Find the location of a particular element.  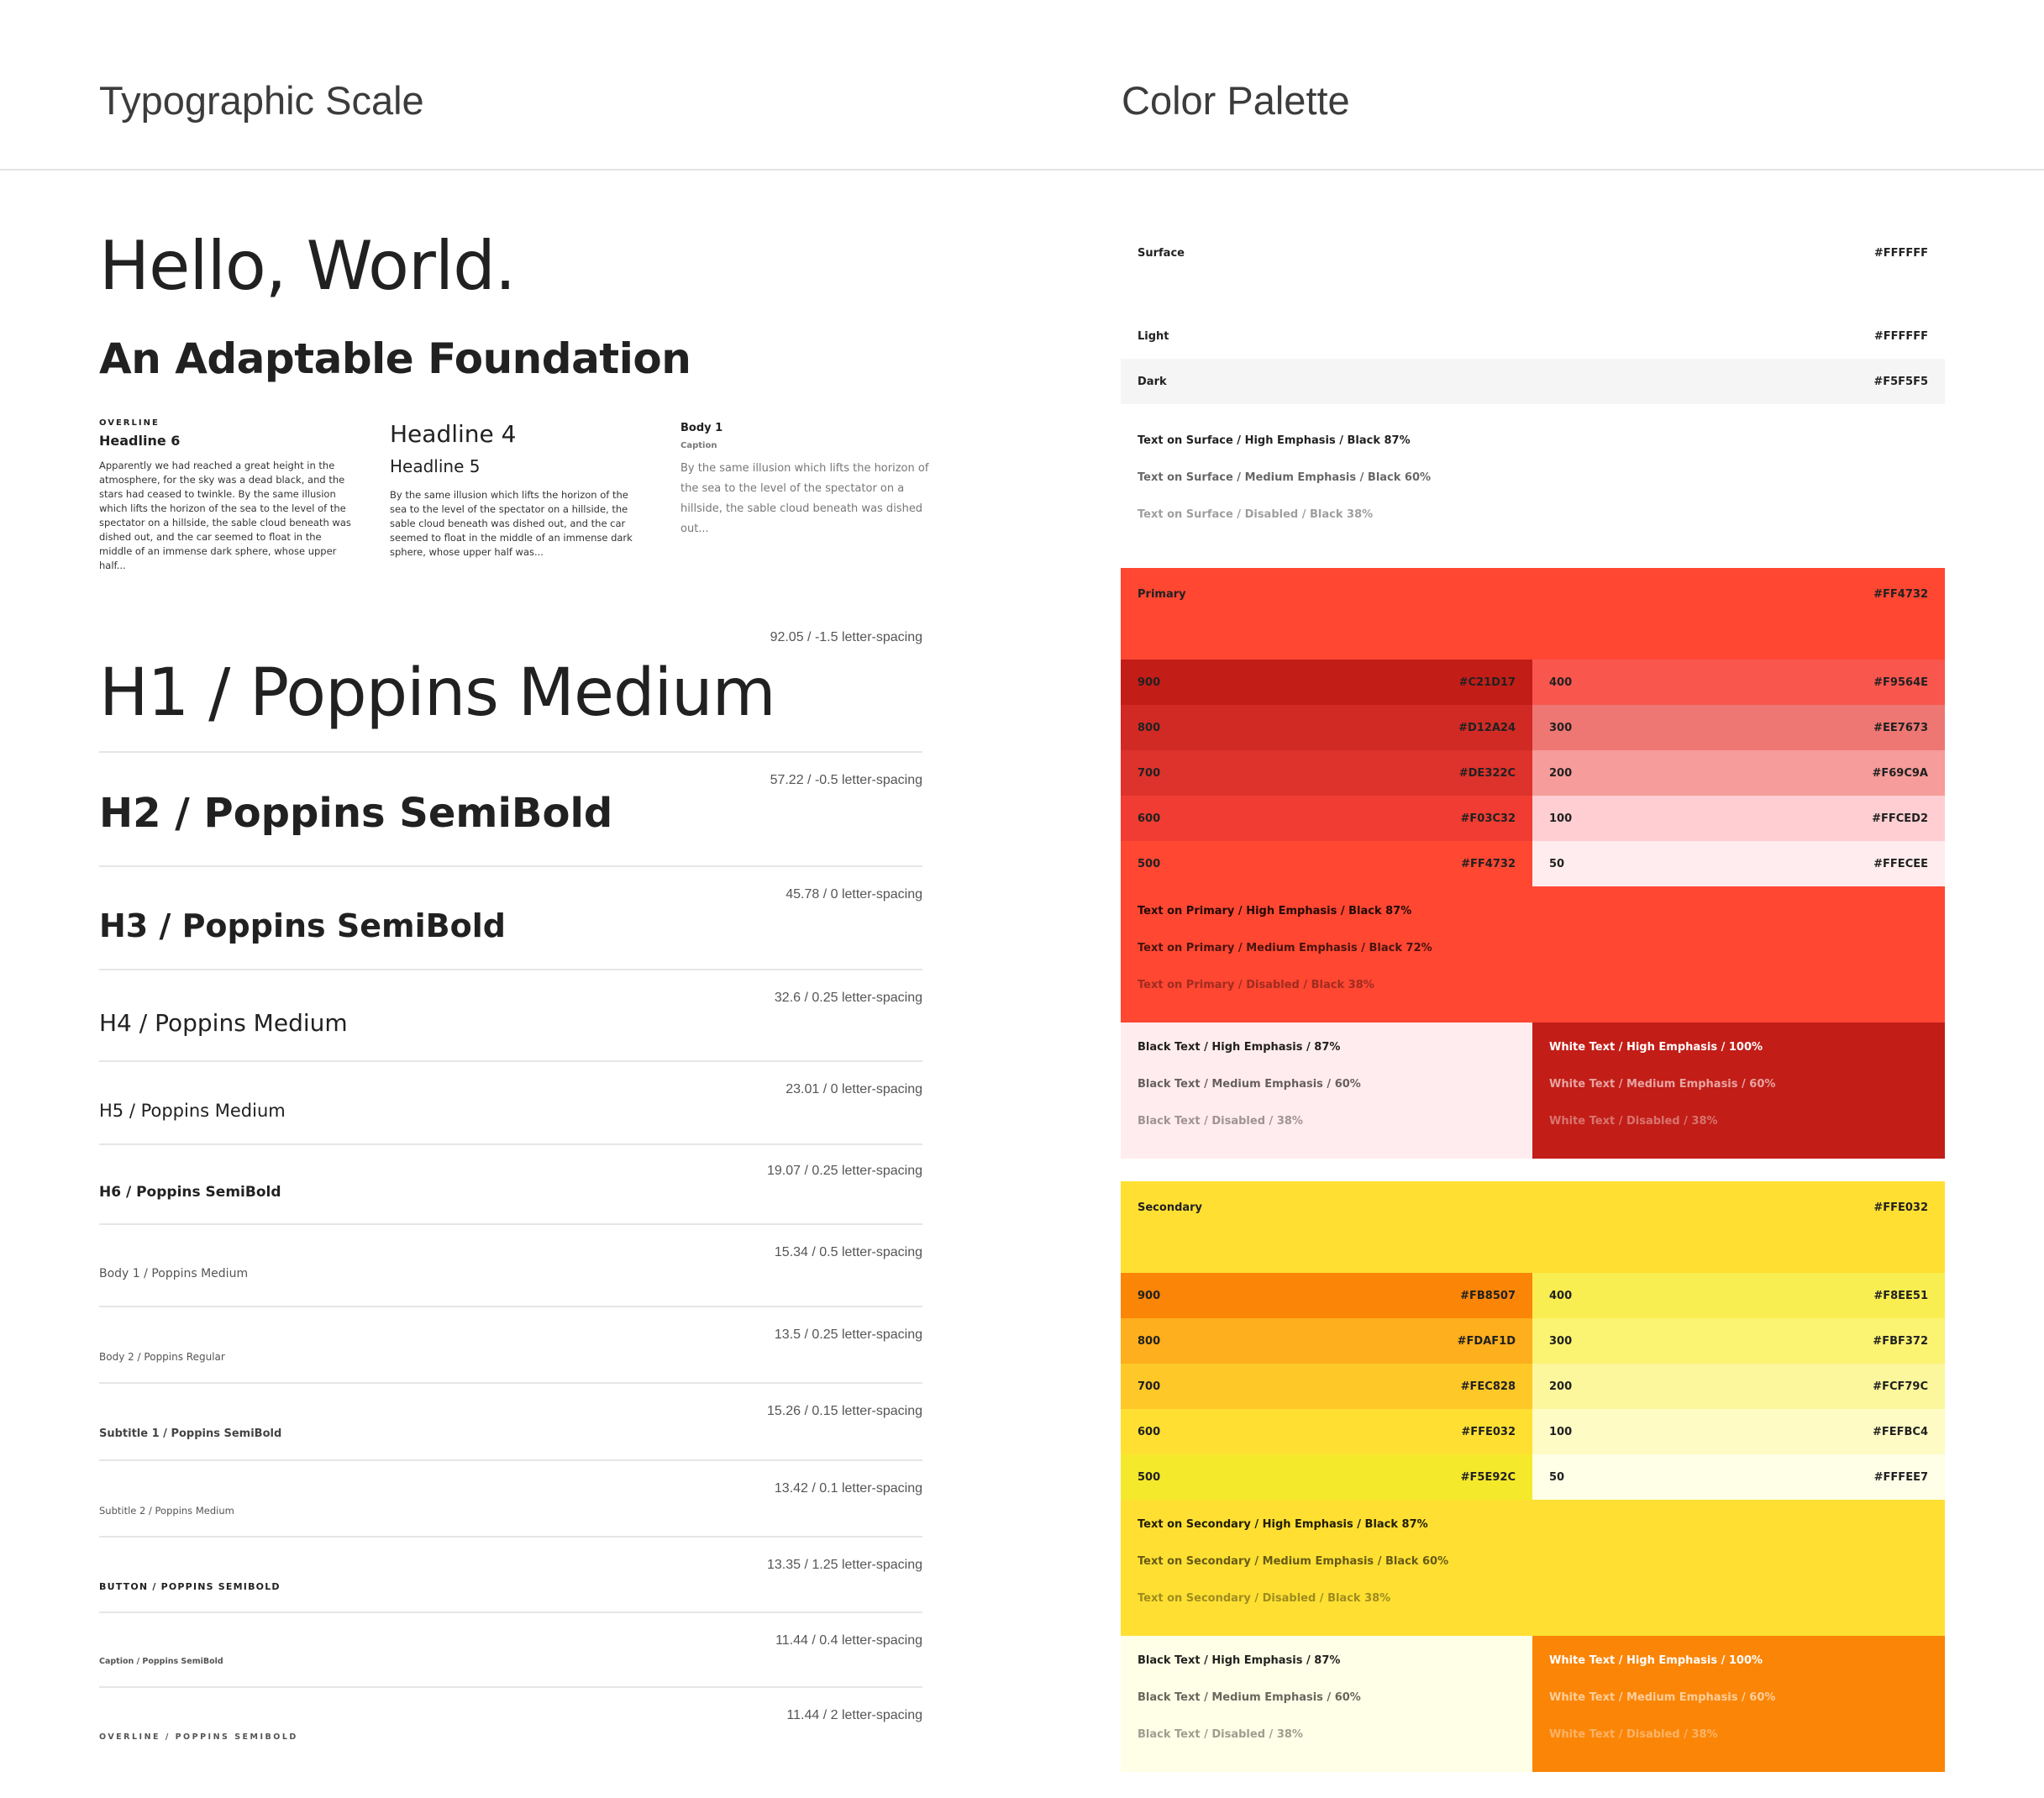

scale-spec: 15.26 / 0.15 letter-spacing is located at coordinates (844, 1411).